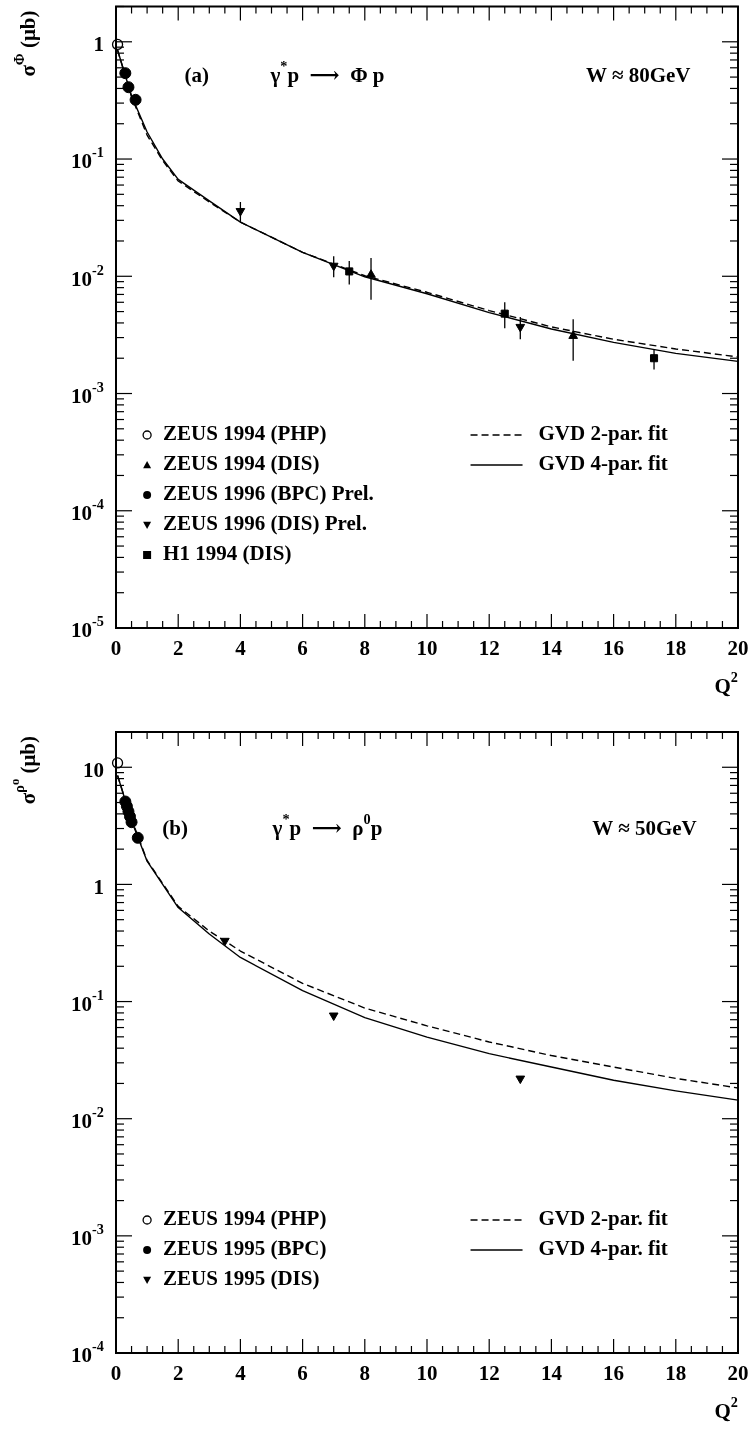 Image resolution: width=752 pixels, height=1431 pixels. Describe the element at coordinates (175, 828) in the screenshot. I see `annotation: (b)` at that location.